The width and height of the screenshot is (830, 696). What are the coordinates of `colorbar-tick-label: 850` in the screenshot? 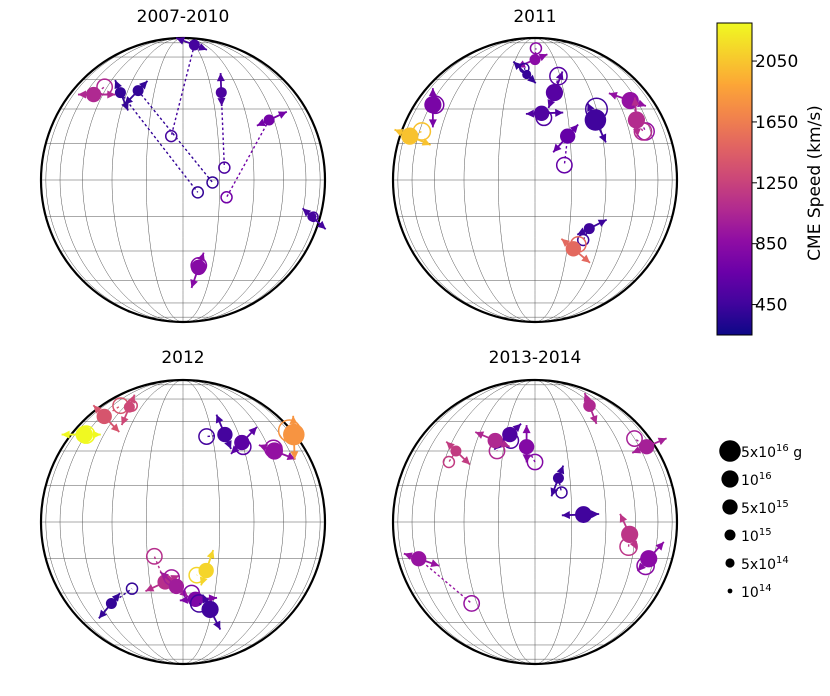 It's located at (771, 245).